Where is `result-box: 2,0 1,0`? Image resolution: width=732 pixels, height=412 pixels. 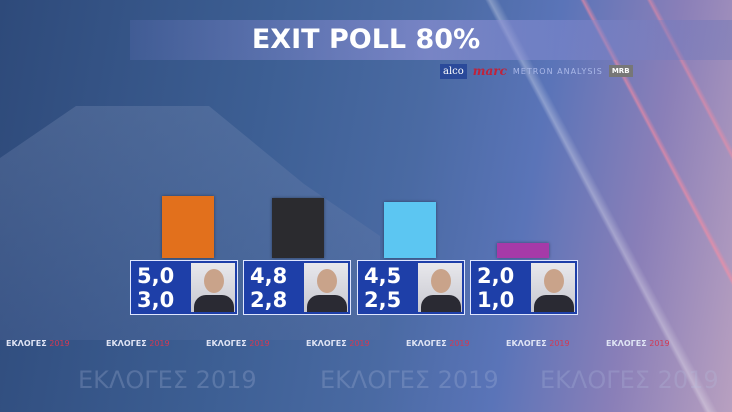
result-box: 2,0 1,0 is located at coordinates (524, 287).